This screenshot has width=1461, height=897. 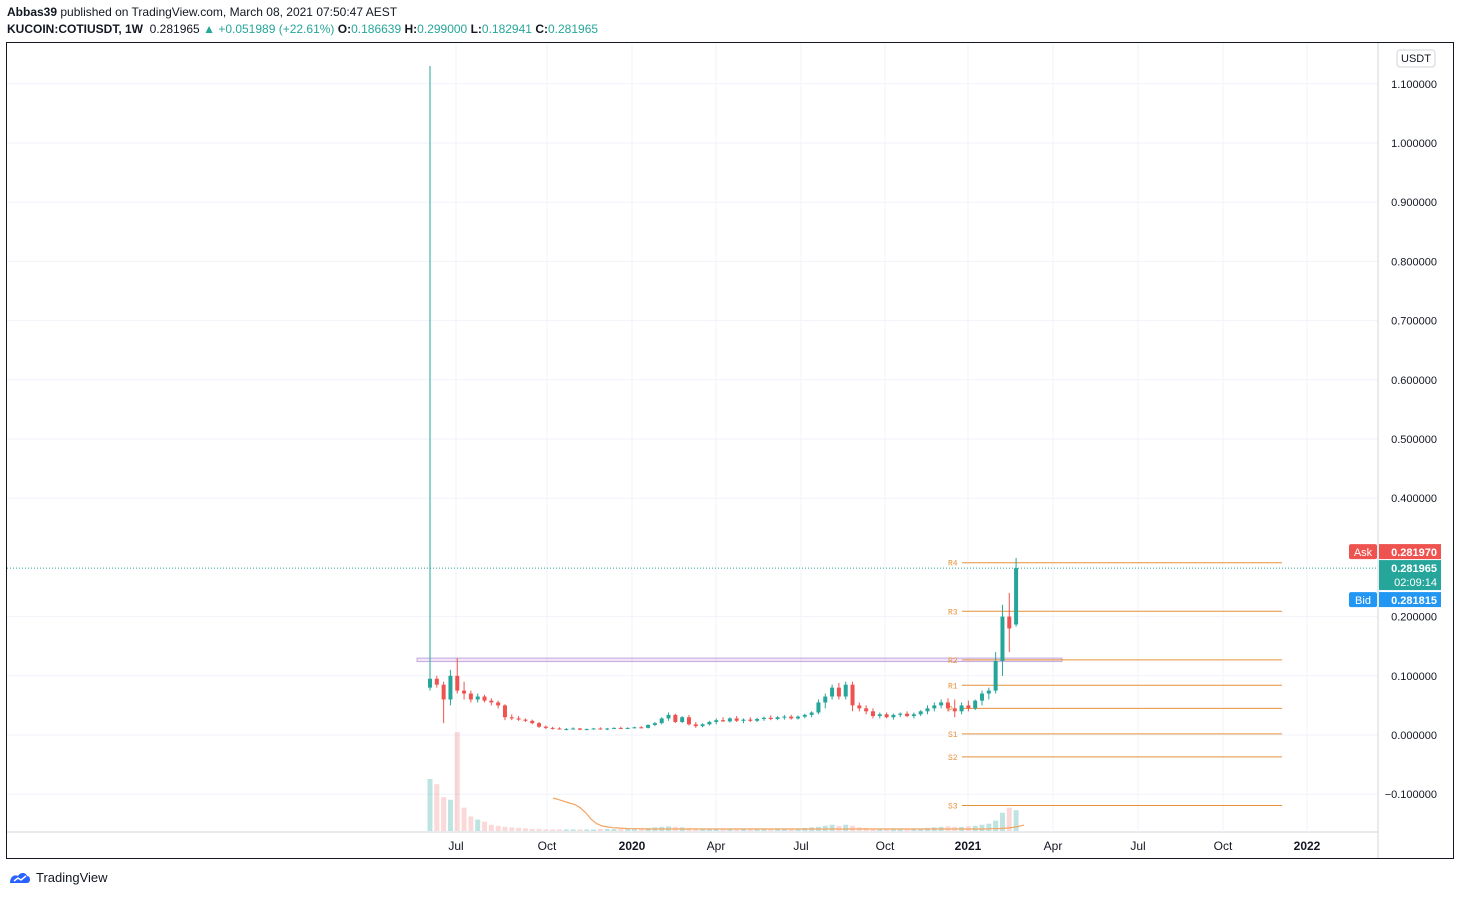 What do you see at coordinates (1410, 575) in the screenshot?
I see `last-price-box` at bounding box center [1410, 575].